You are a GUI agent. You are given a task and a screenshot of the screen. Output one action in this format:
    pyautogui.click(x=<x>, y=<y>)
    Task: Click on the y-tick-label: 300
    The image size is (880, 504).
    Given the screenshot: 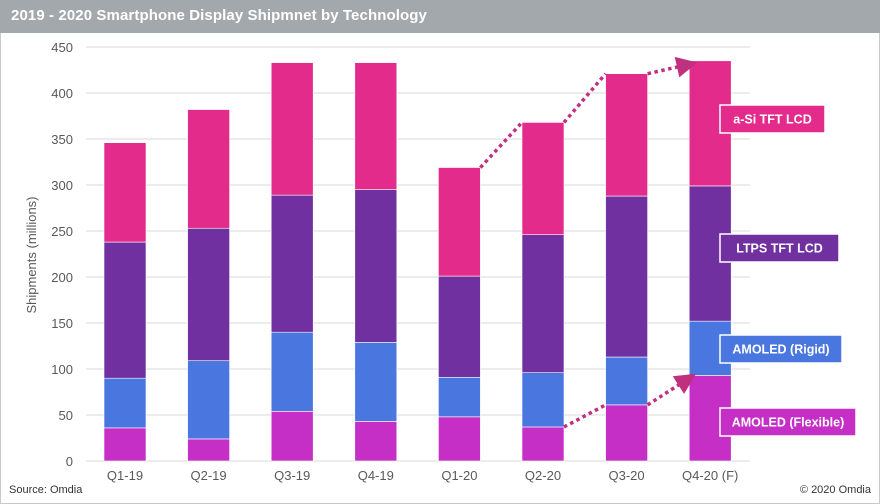 What is the action you would take?
    pyautogui.click(x=62, y=185)
    